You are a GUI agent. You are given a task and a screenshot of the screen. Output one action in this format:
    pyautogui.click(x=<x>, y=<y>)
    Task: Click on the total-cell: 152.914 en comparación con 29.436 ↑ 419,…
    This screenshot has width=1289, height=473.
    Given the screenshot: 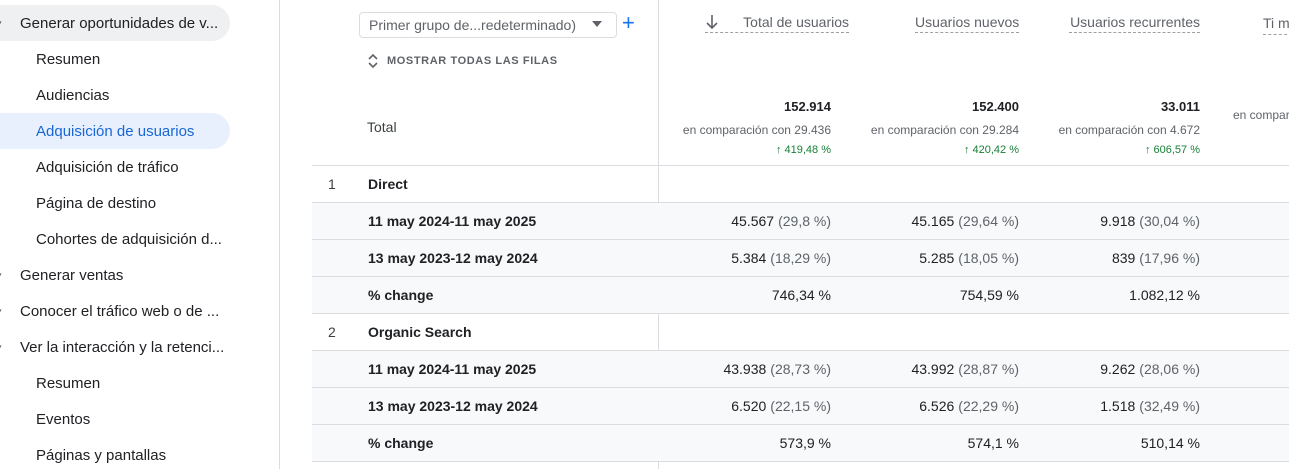 What is the action you would take?
    pyautogui.click(x=757, y=127)
    